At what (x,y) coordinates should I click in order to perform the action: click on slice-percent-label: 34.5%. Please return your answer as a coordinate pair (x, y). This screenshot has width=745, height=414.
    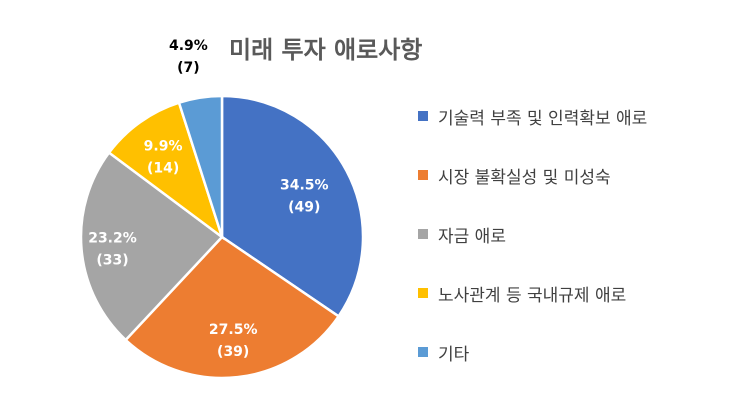
    Looking at the image, I should click on (304, 186).